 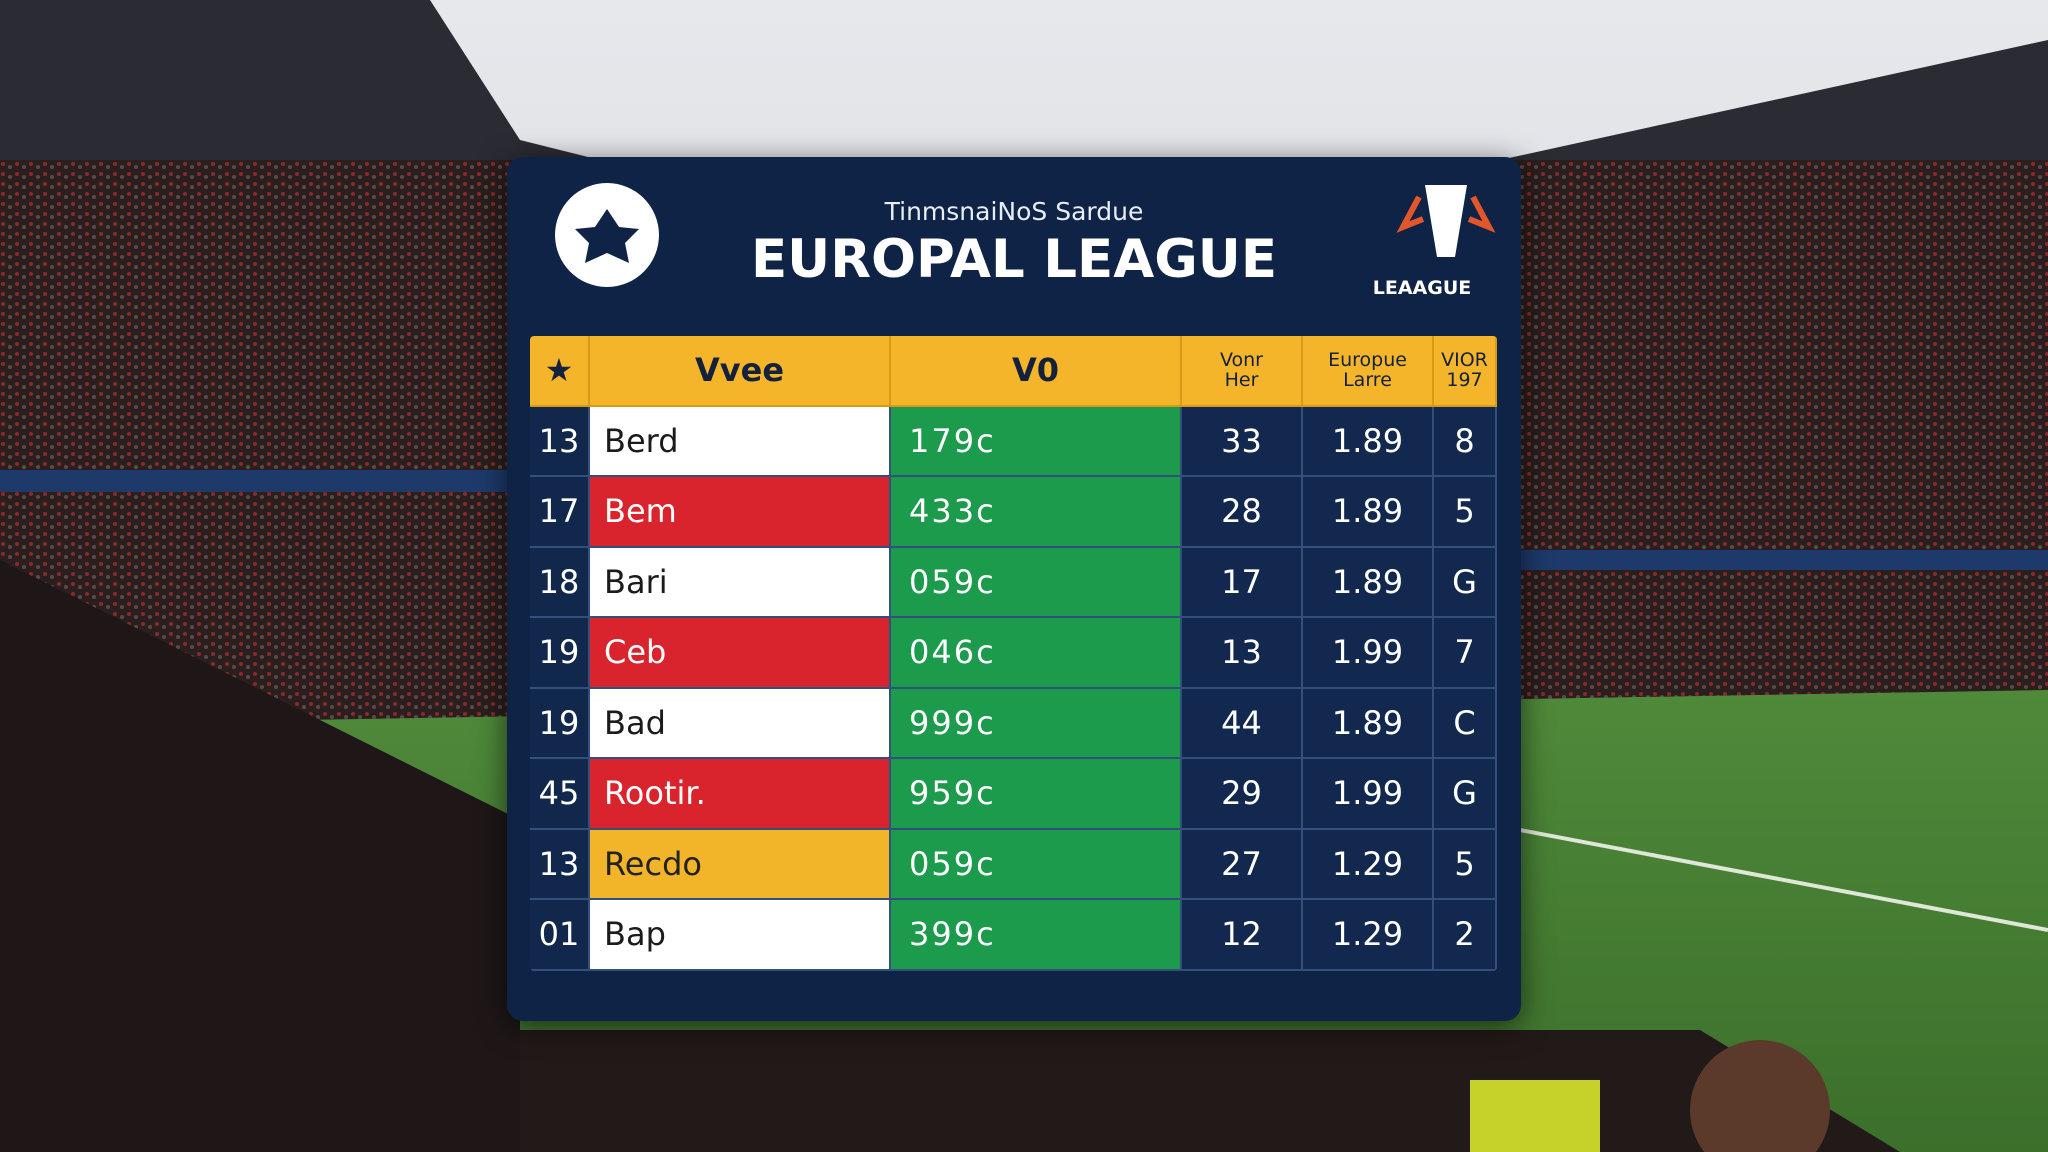 I want to click on trophy-flame, so click(x=1446, y=214).